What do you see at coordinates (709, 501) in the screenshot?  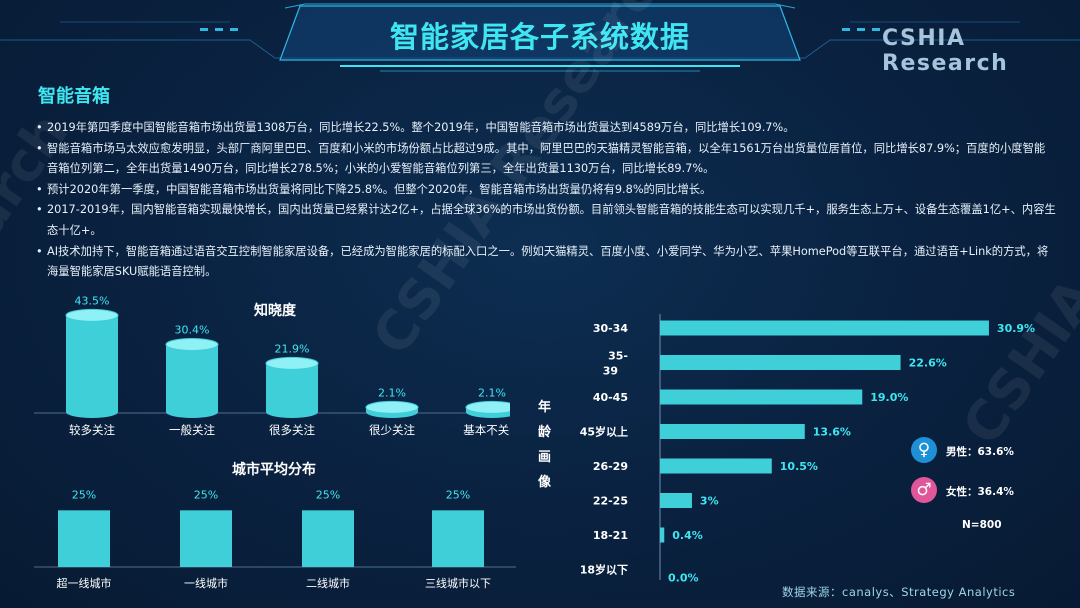 I see `age-value-label: 3%` at bounding box center [709, 501].